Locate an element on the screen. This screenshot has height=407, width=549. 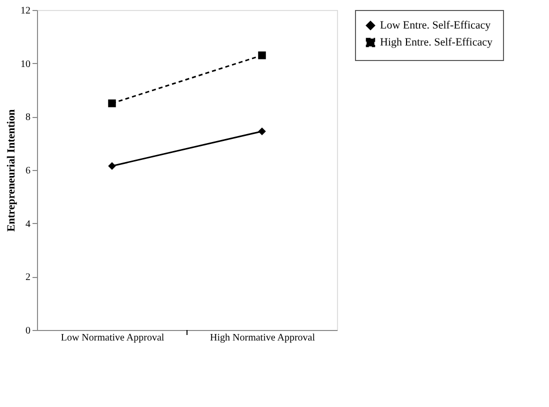
y-tick-label: 8 is located at coordinates (28, 118).